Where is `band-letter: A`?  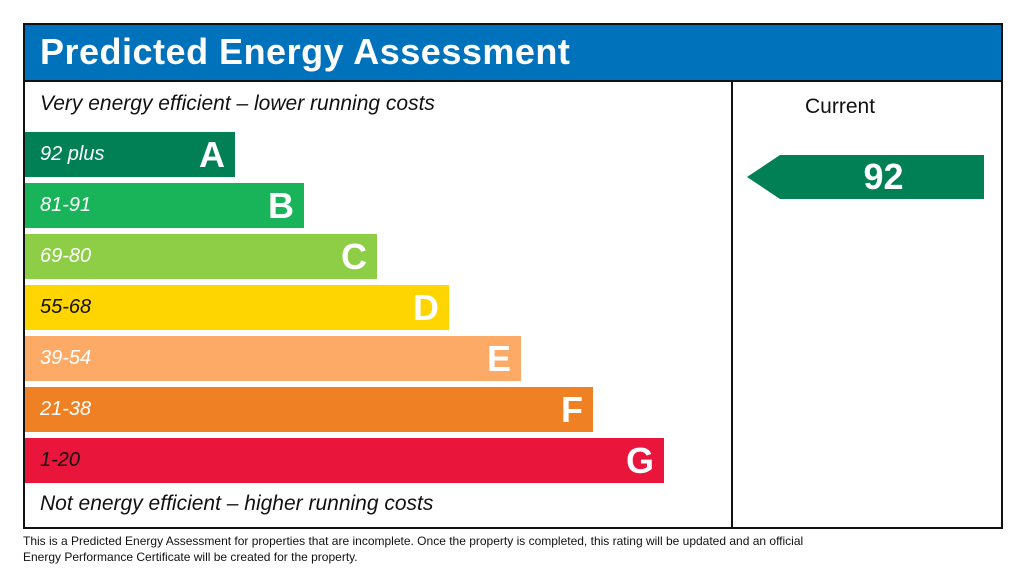
band-letter: A is located at coordinates (212, 154).